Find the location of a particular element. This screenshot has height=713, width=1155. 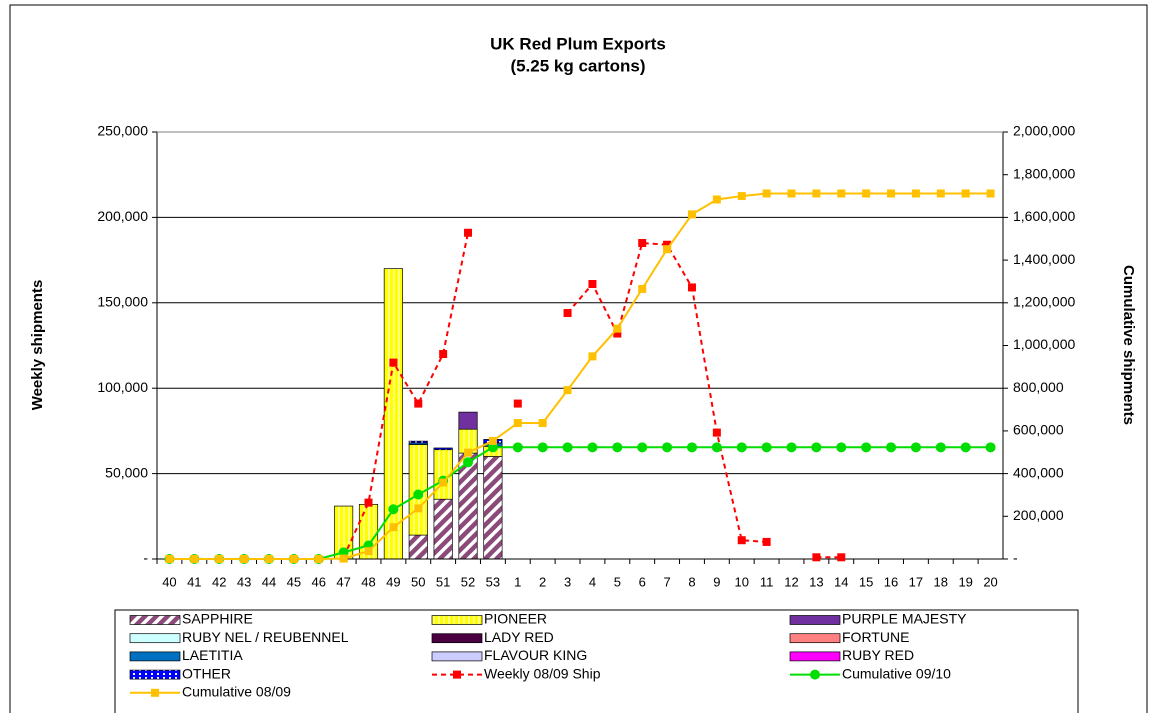

legend-marker is located at coordinates (815, 674).